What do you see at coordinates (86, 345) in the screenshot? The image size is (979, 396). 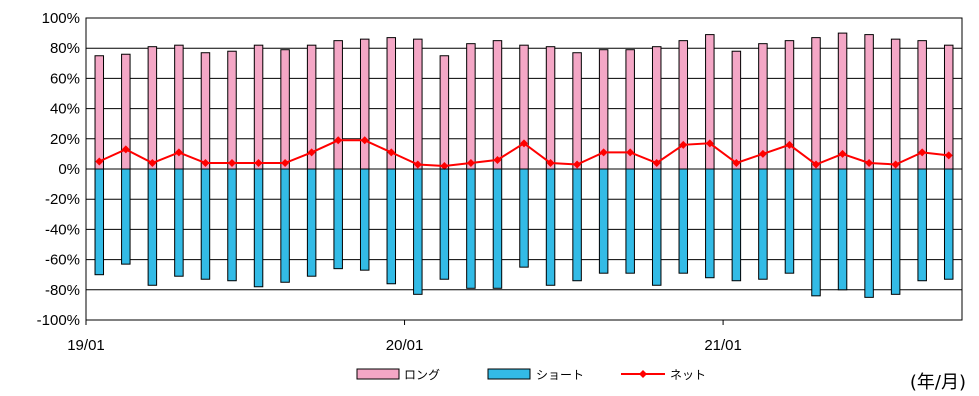 I see `x-tick-label: 19/01` at bounding box center [86, 345].